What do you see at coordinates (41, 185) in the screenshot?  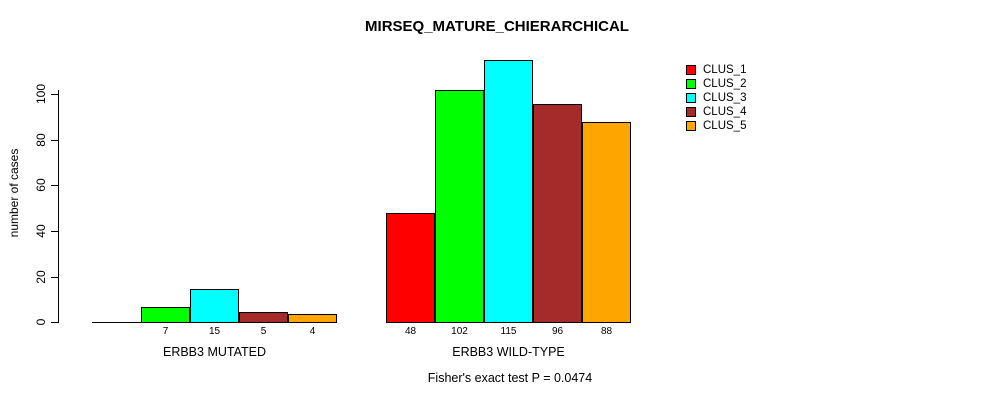 I see `y-axis-tick-label: 60` at bounding box center [41, 185].